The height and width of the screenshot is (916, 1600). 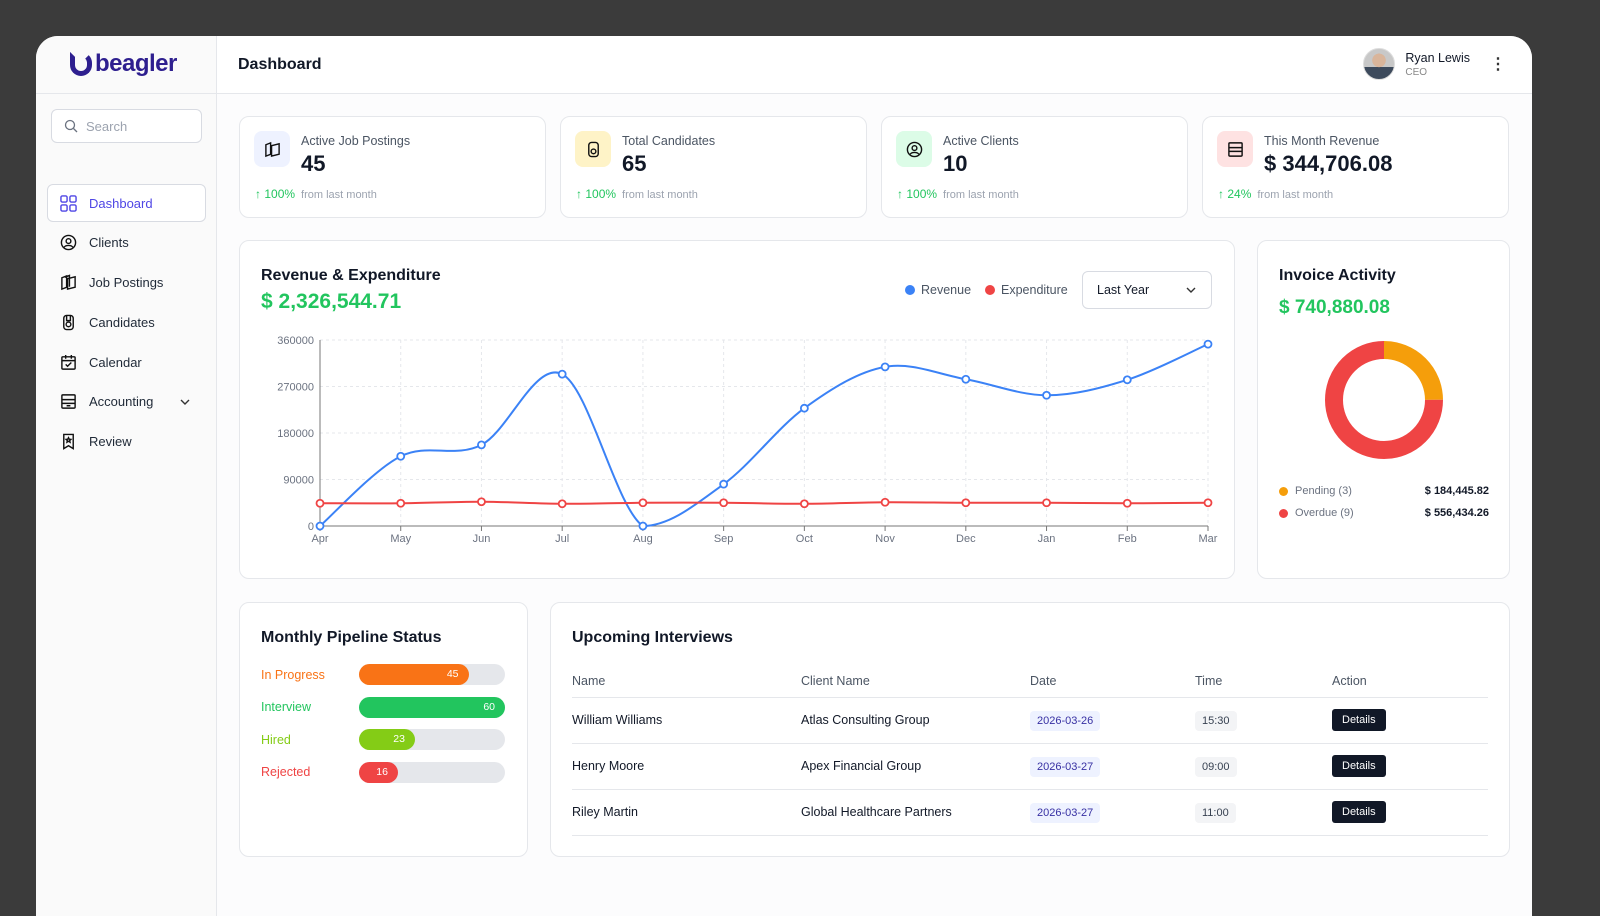 I want to click on column-header: Client Name, so click(x=915, y=681).